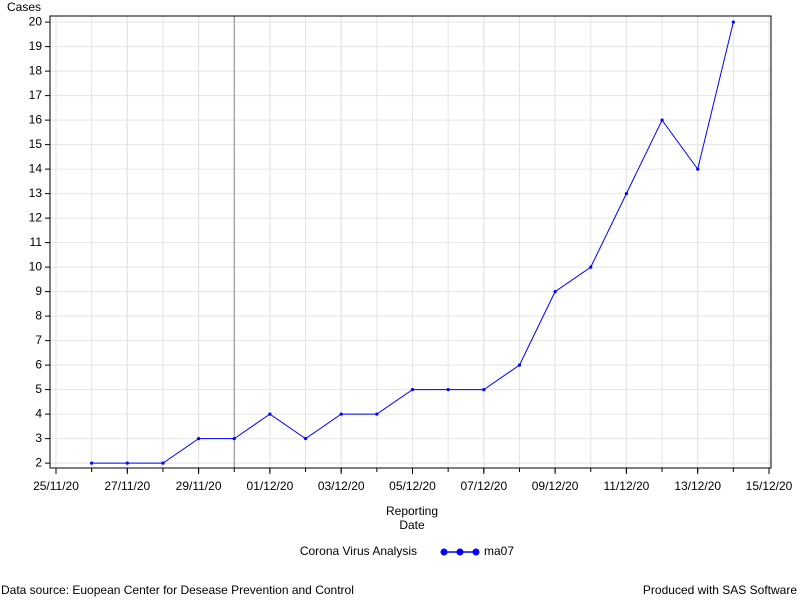 Image resolution: width=800 pixels, height=600 pixels. What do you see at coordinates (697, 486) in the screenshot?
I see `x-tick-label: 13/12/20` at bounding box center [697, 486].